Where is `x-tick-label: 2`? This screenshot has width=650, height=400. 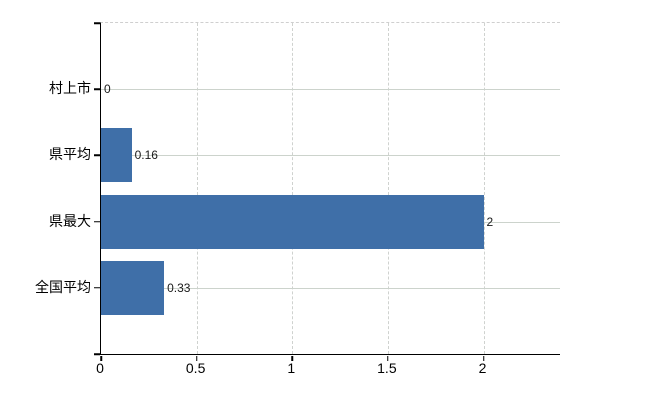 x-tick-label: 2 is located at coordinates (482, 368).